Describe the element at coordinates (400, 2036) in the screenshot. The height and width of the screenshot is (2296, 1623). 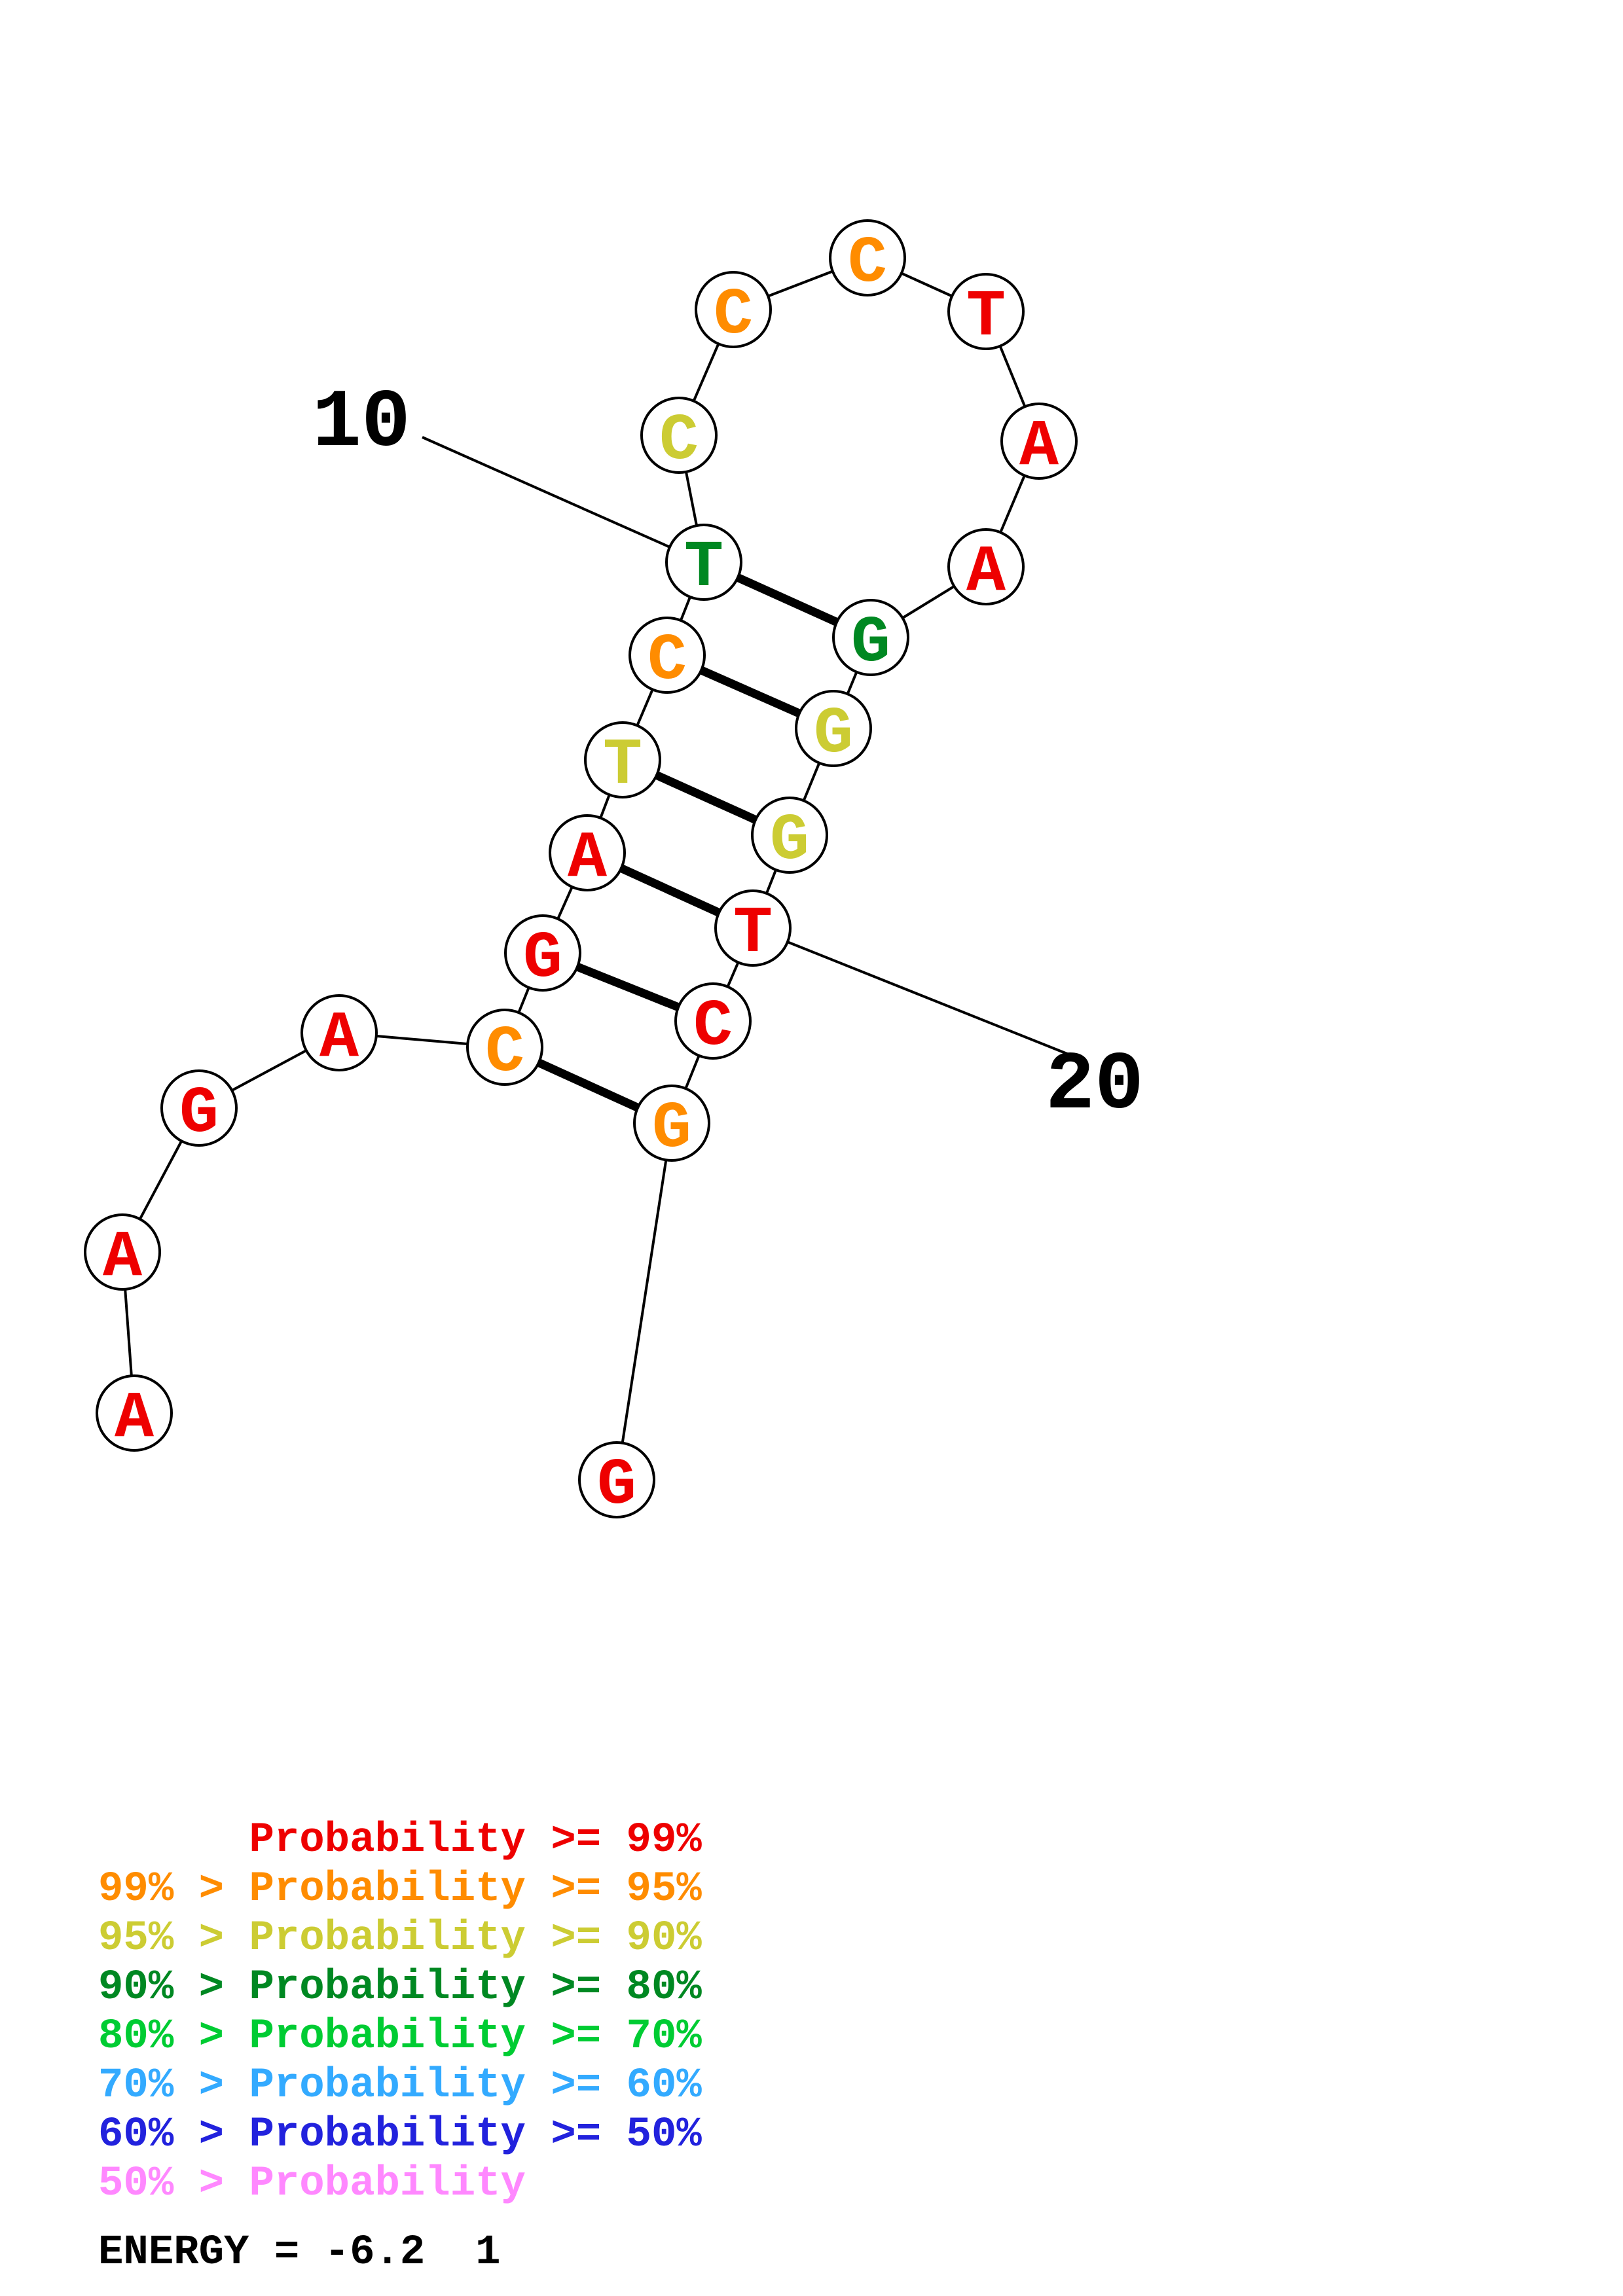
I see `legend-row-green: 80% > Probability >= 70%` at that location.